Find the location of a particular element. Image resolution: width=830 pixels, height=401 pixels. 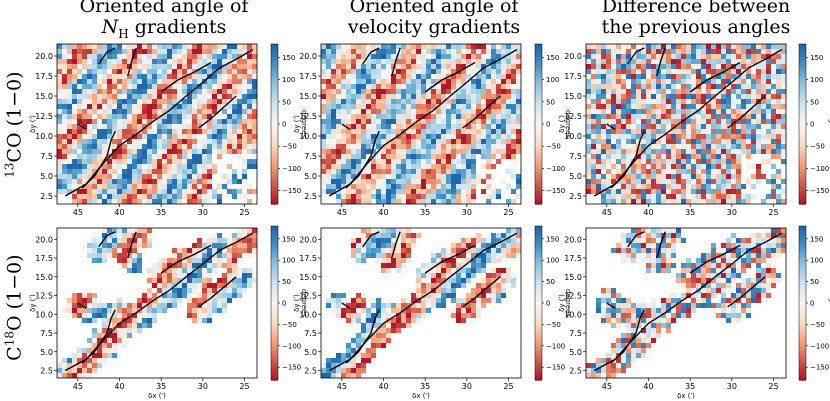

colorbar-tick-label: 150 is located at coordinates (288, 239).